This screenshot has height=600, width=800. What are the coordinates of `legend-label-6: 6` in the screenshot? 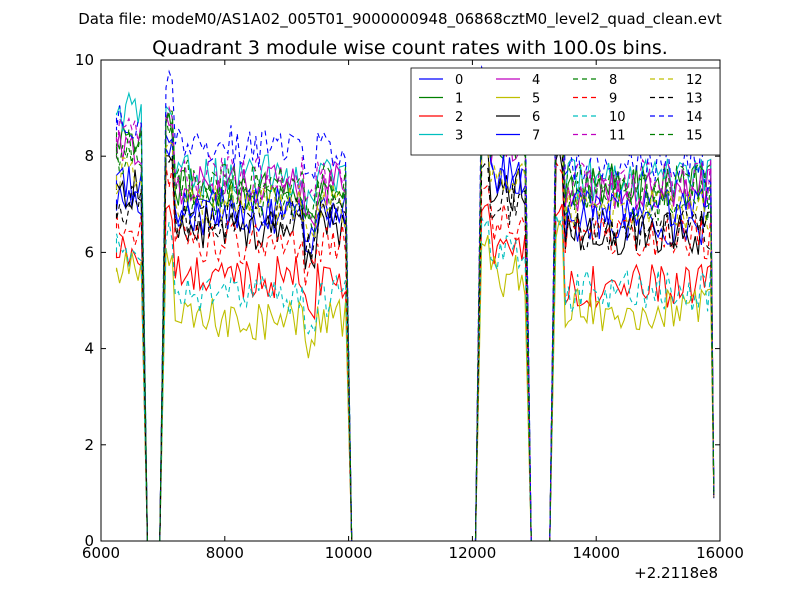 It's located at (536, 117).